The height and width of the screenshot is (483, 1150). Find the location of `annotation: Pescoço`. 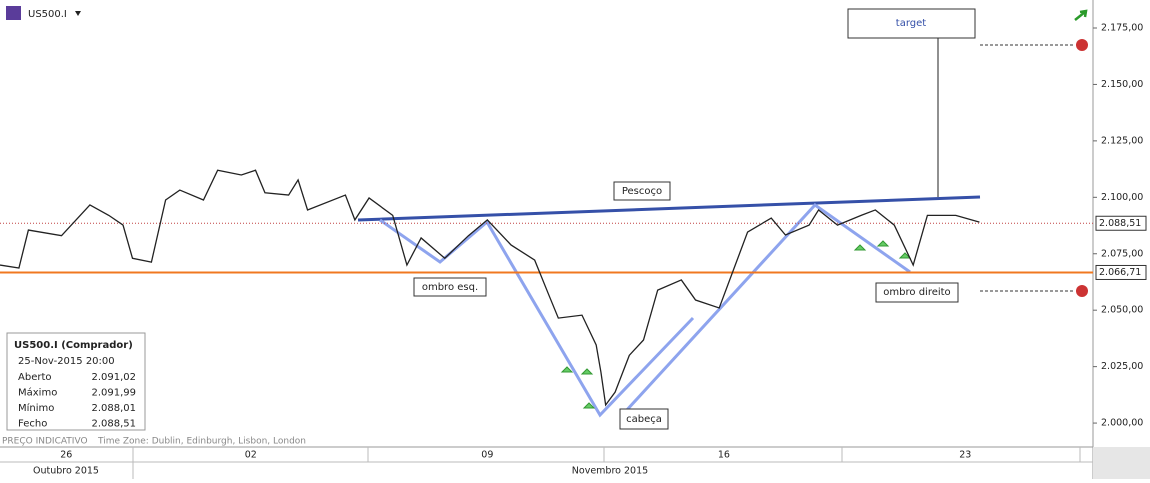

annotation: Pescoço is located at coordinates (642, 191).